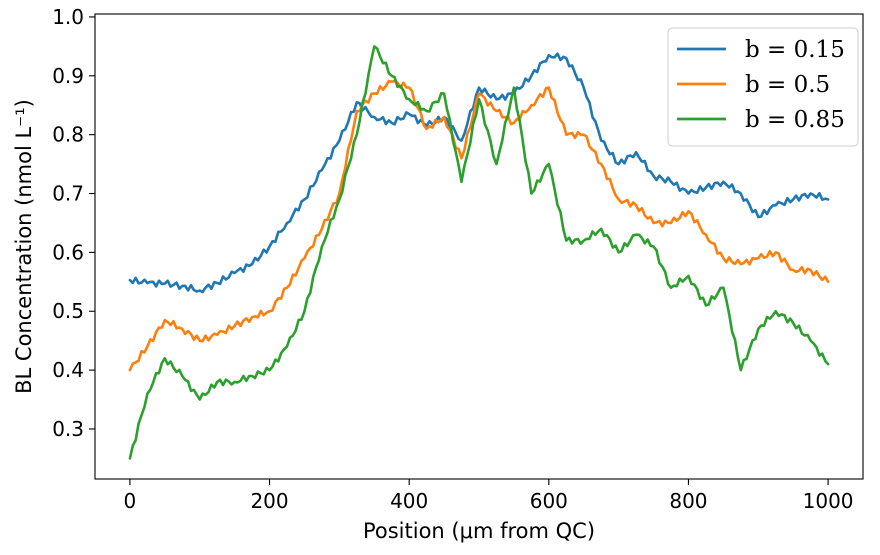 The height and width of the screenshot is (555, 880). Describe the element at coordinates (68, 370) in the screenshot. I see `y-tick-label: 0.4` at that location.